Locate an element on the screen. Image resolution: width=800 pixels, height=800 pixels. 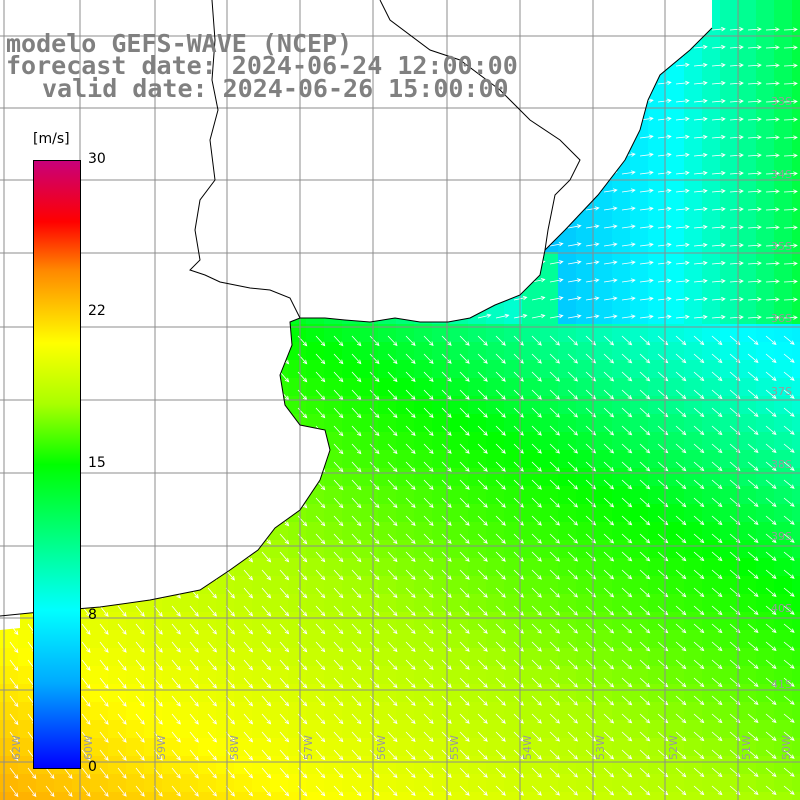
border-path is located at coordinates (480, 125).